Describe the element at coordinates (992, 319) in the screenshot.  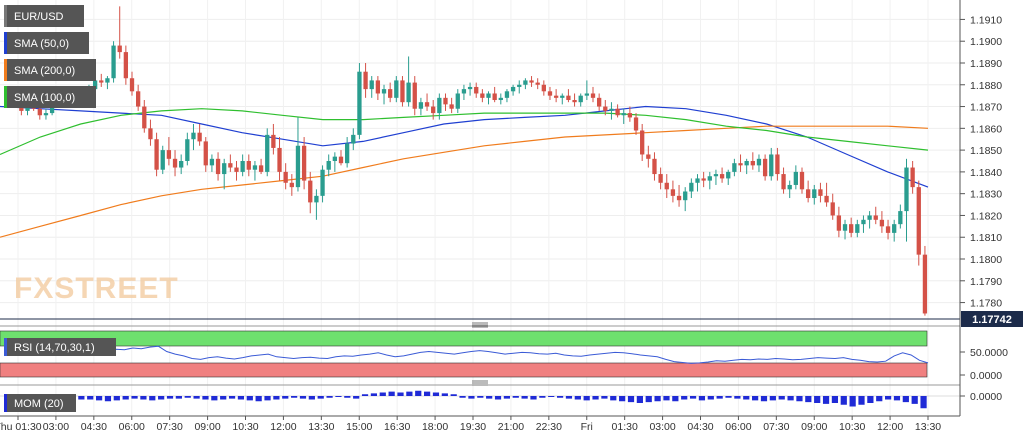
I see `last-price-badge` at that location.